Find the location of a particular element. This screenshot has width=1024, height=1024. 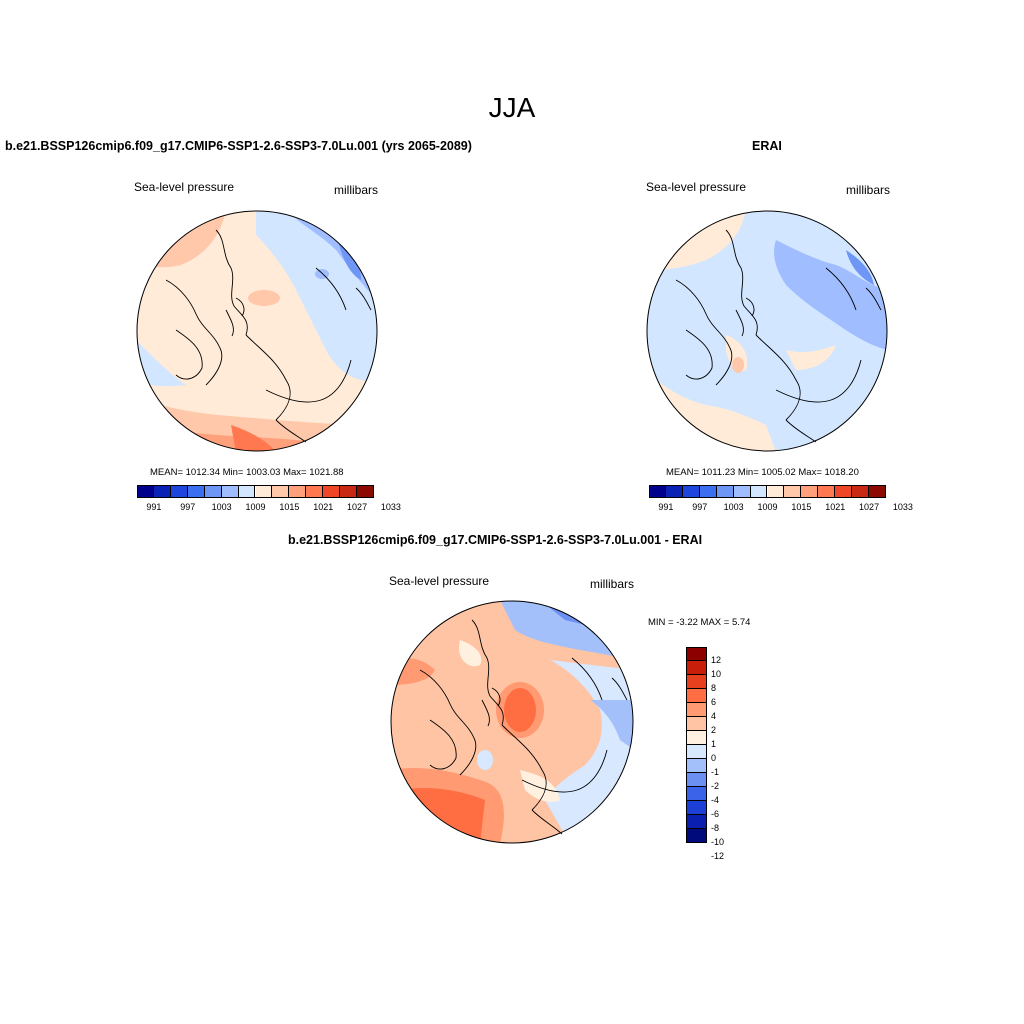

obs-colorbar-tick-label: 1009 is located at coordinates (767, 507).